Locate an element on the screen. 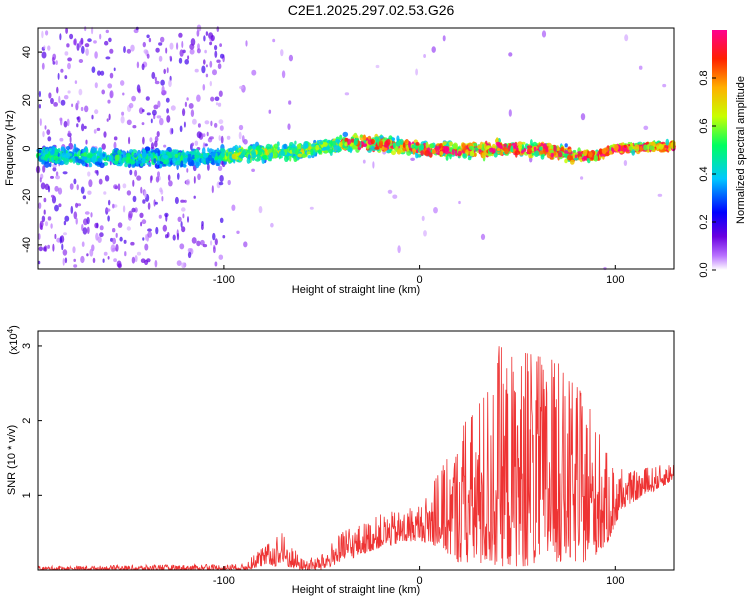 This screenshot has height=600, width=750. snr-x-tick-label: -100 is located at coordinates (224, 581).